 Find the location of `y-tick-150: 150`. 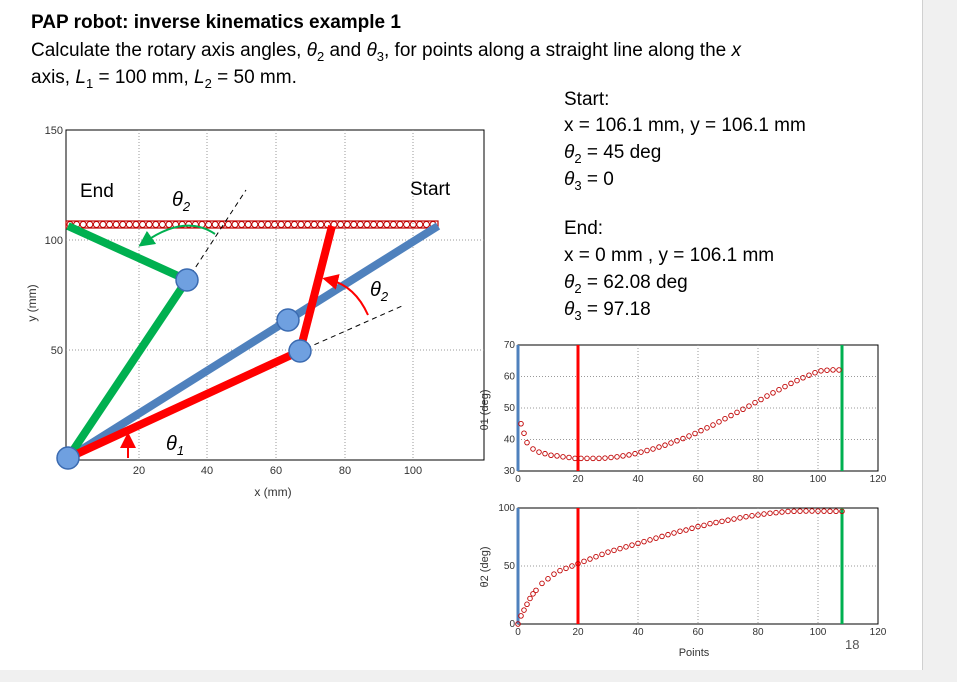

y-tick-150: 150 is located at coordinates (54, 131).